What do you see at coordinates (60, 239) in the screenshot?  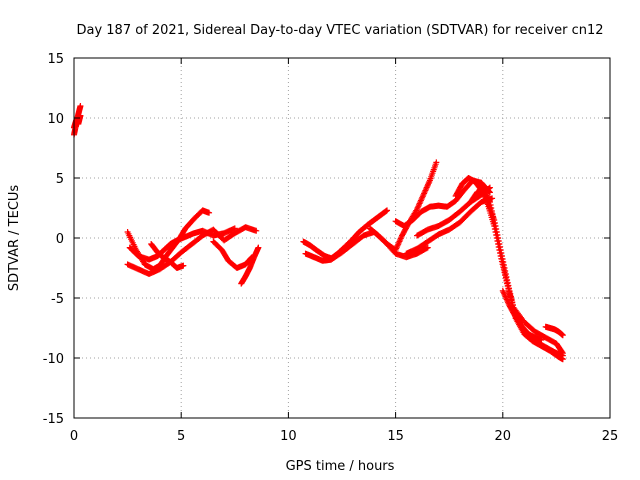 I see `y-tick-label: 0` at bounding box center [60, 239].